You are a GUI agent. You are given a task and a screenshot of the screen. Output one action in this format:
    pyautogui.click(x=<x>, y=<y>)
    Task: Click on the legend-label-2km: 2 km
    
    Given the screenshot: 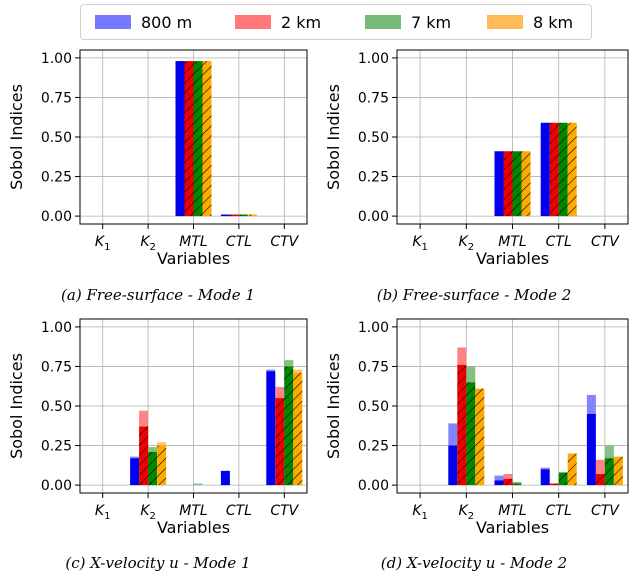 What is the action you would take?
    pyautogui.click(x=301, y=22)
    